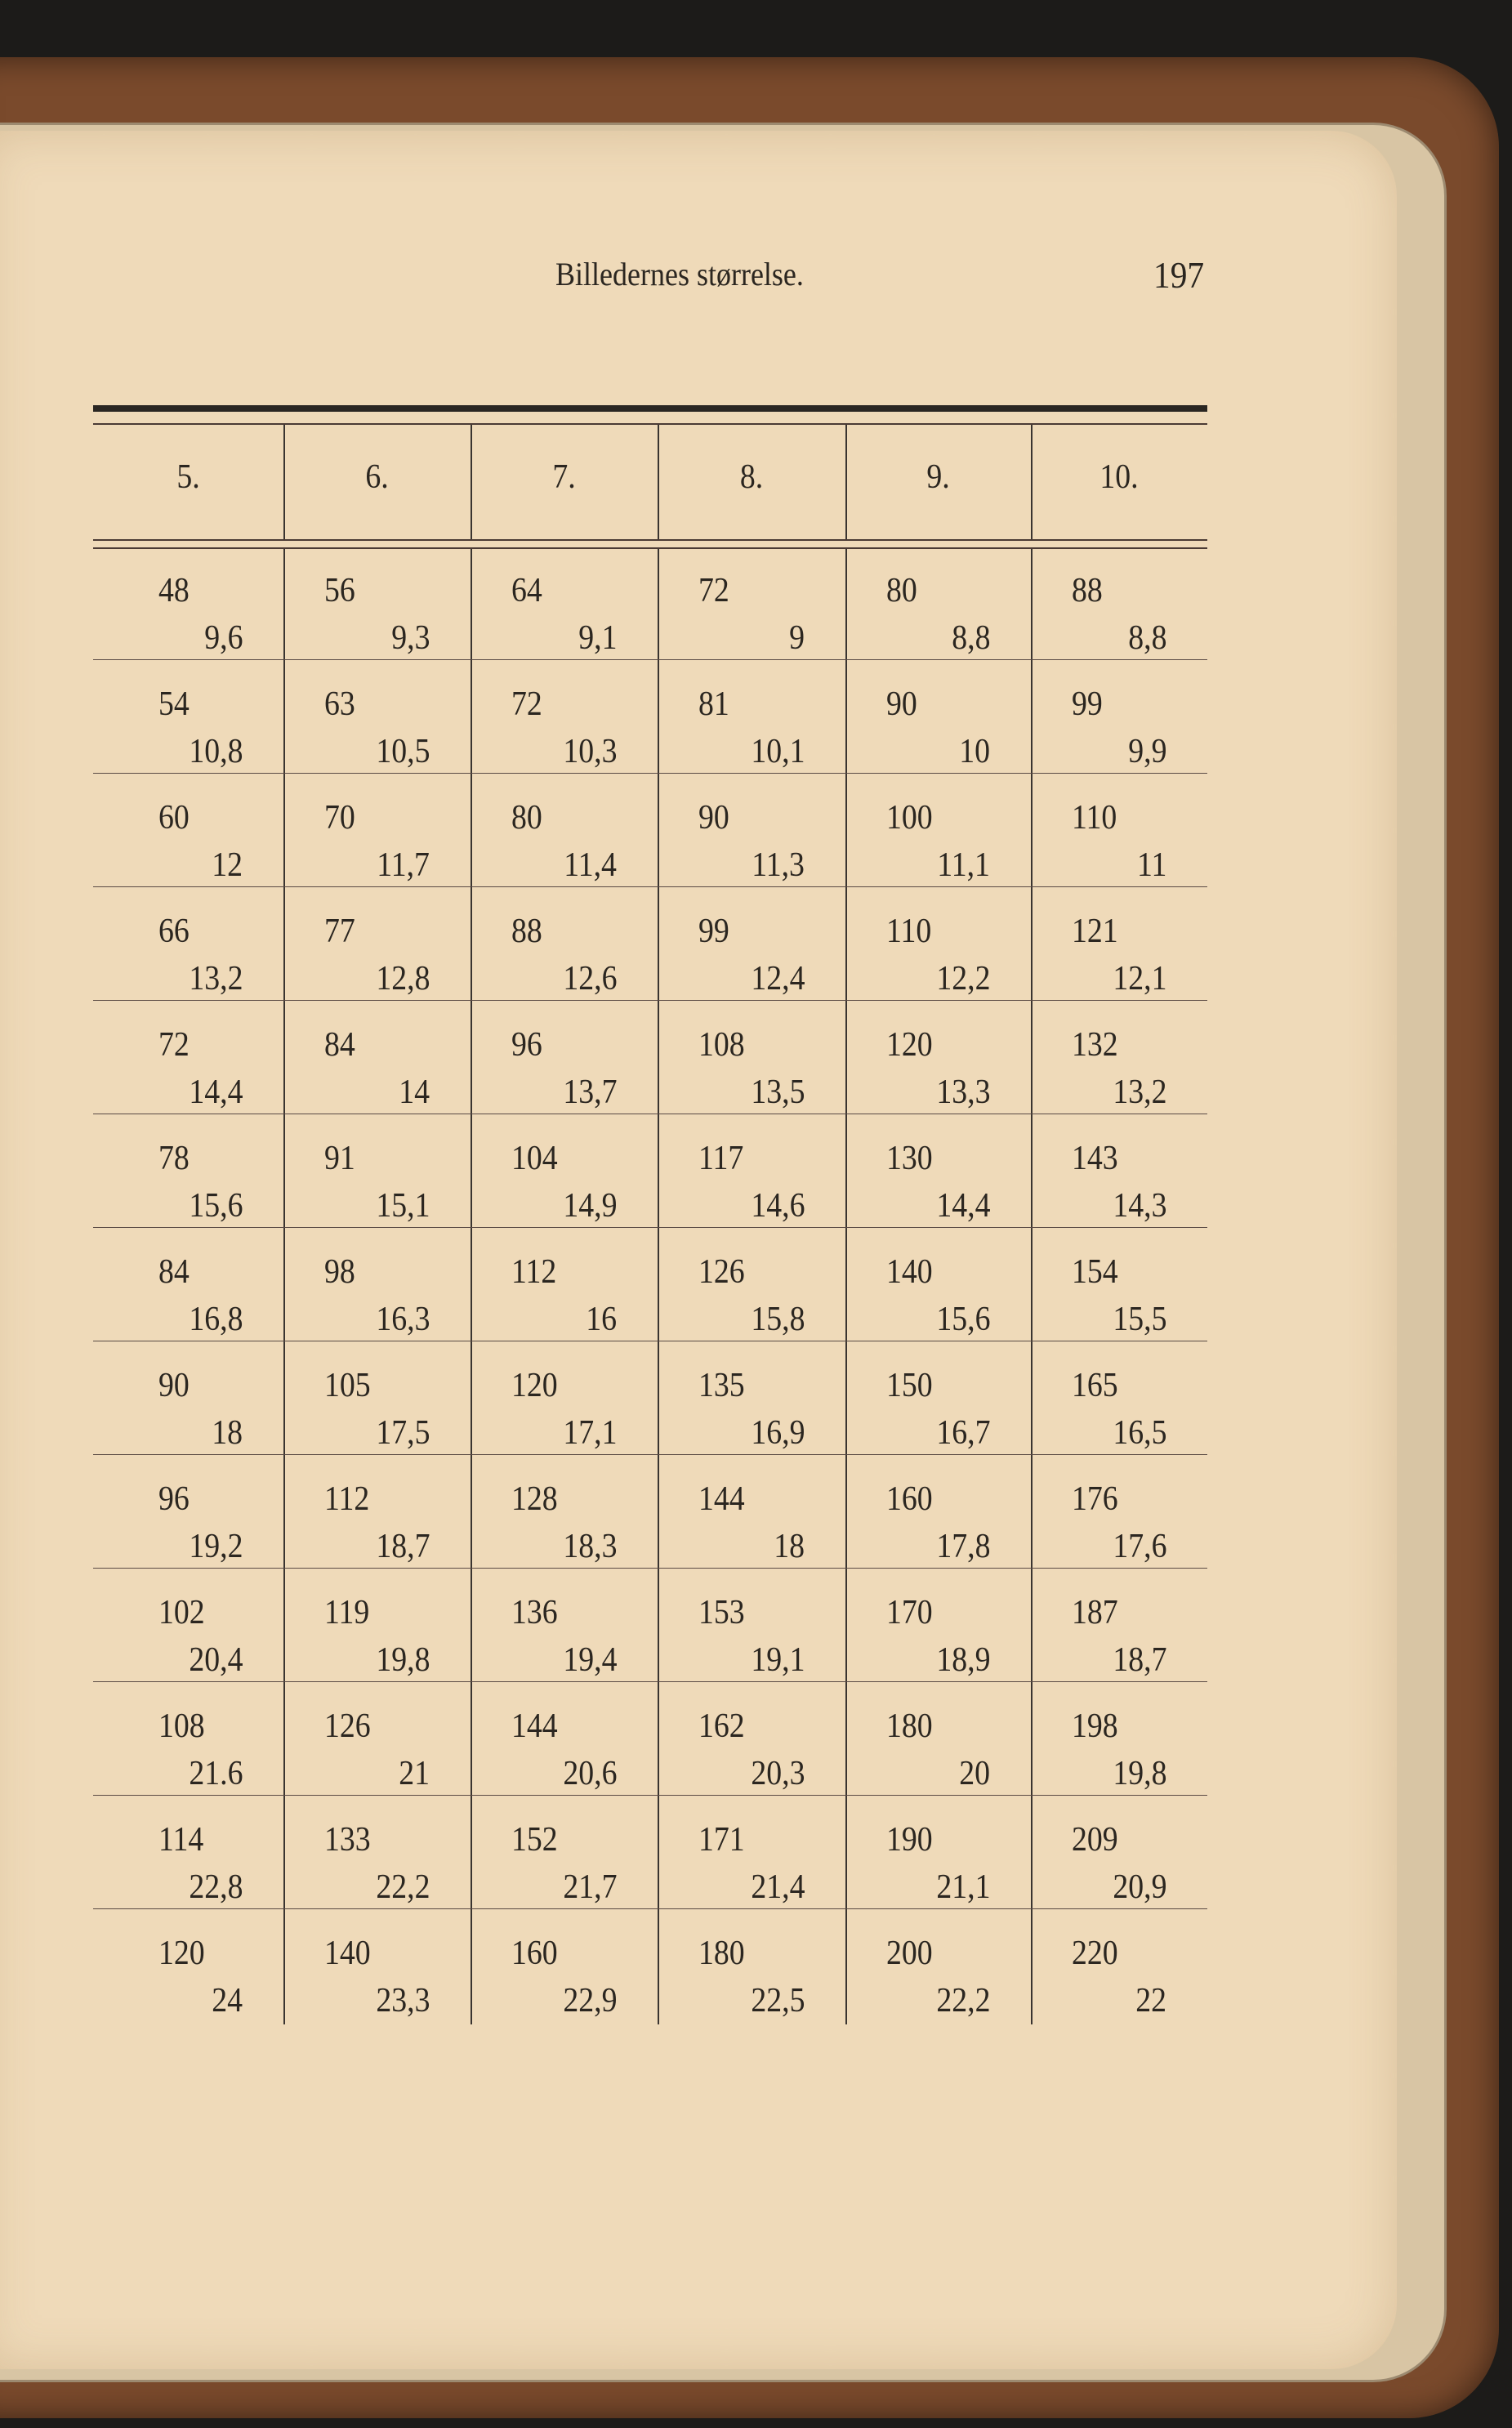  I want to click on cell-value-top: 60, so click(174, 818).